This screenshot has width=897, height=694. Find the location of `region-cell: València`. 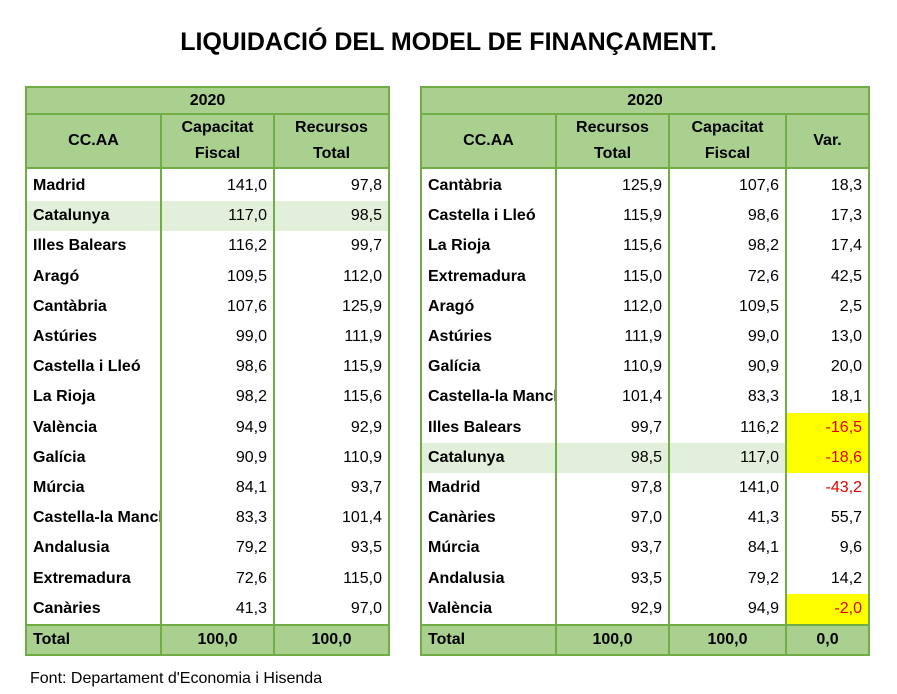

region-cell: València is located at coordinates (488, 609).